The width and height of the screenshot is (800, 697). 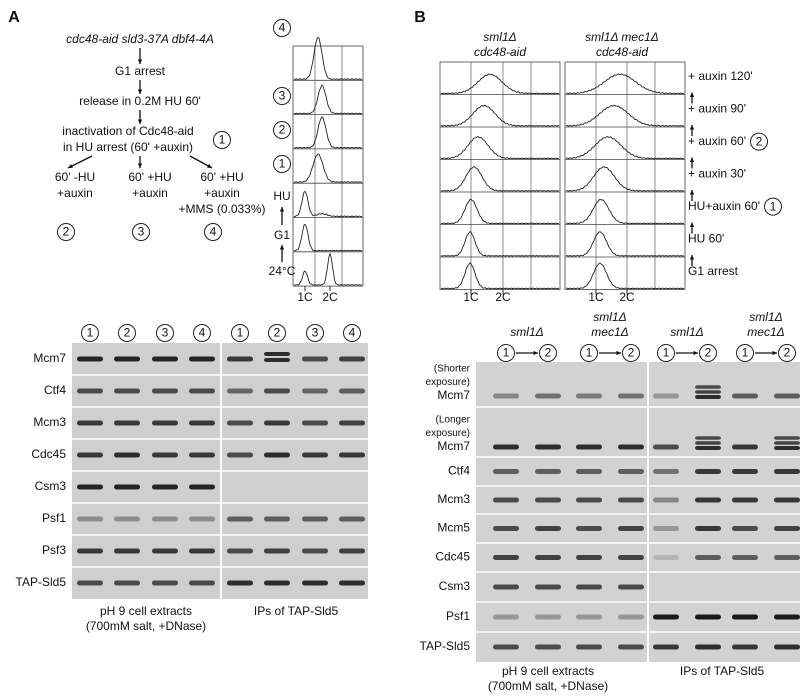 I want to click on row-label: Psf3, so click(x=54, y=550).